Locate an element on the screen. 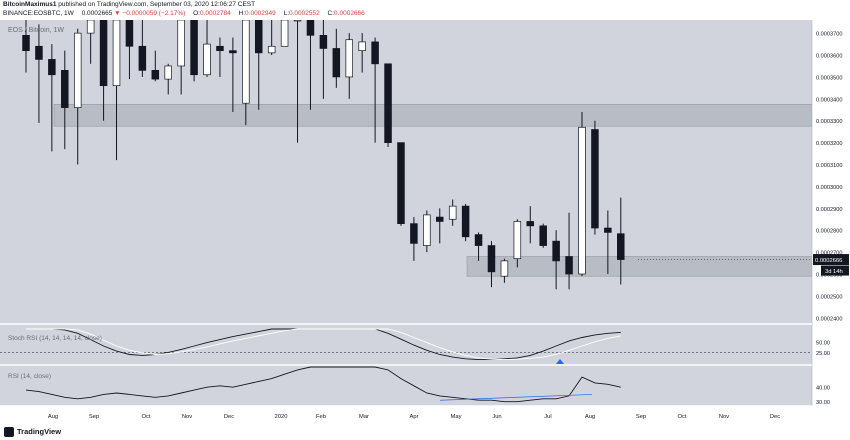 The image size is (850, 440). footer-brand: TradingView is located at coordinates (39, 431).